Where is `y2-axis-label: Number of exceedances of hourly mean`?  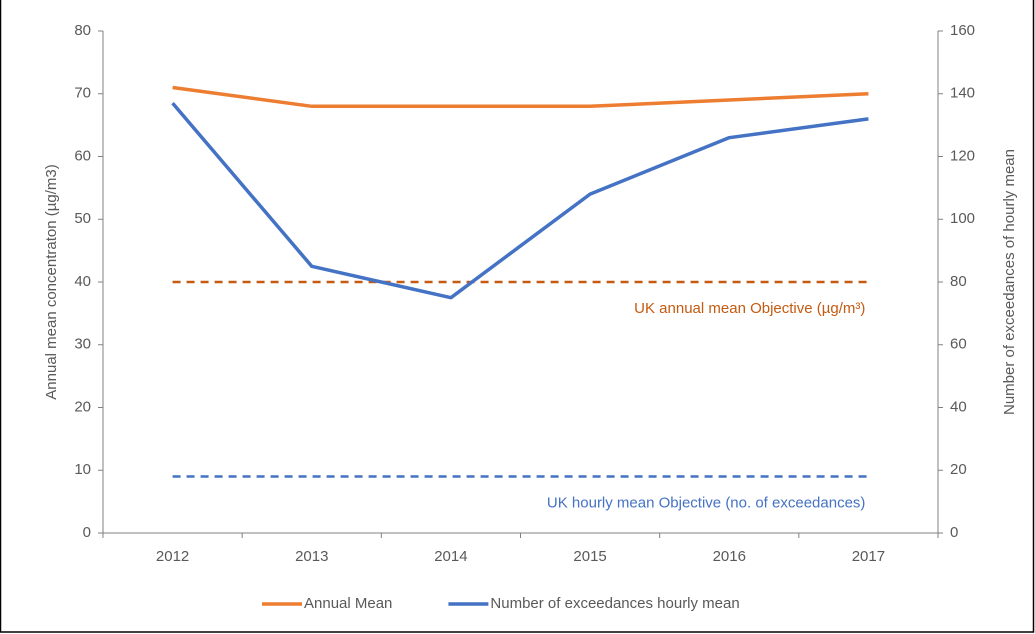 y2-axis-label: Number of exceedances of hourly mean is located at coordinates (1009, 282).